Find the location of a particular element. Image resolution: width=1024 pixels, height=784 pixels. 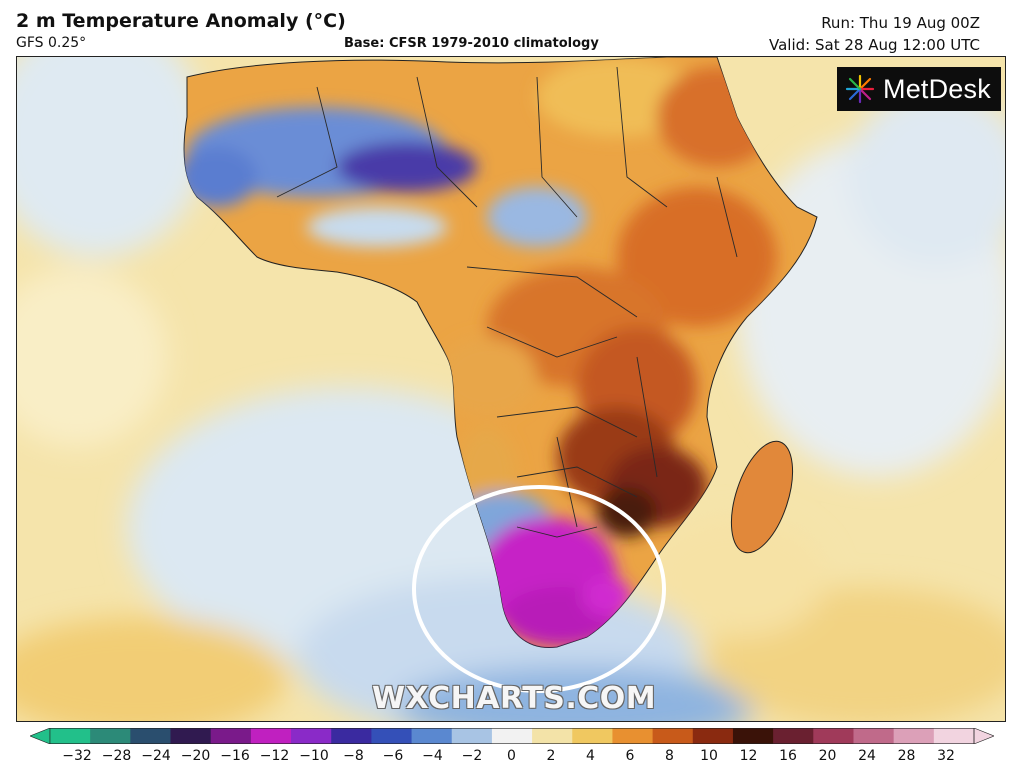

colorbar-tick-label: −20 is located at coordinates (195, 756).